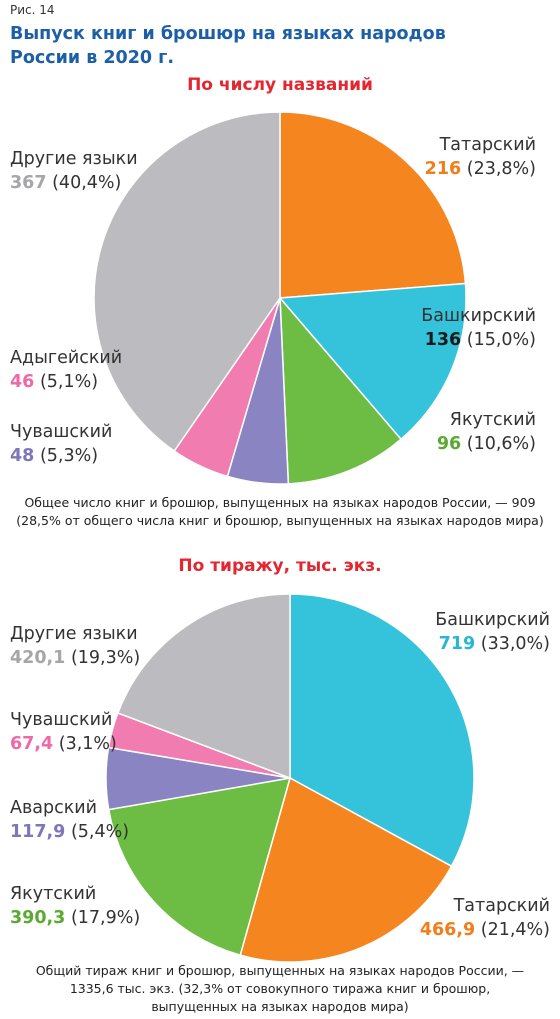 This screenshot has width=560, height=1019. Describe the element at coordinates (87, 744) in the screenshot. I see `label-percent: (3,1%)` at that location.